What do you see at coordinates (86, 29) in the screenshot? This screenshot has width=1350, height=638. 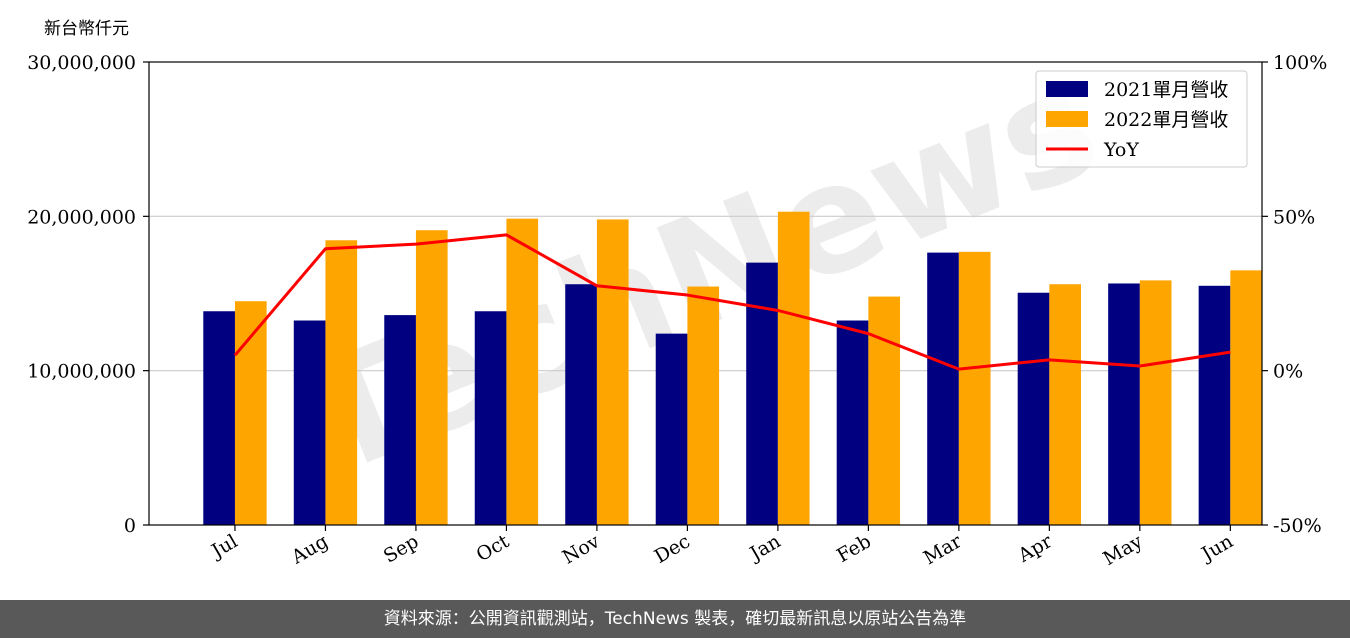 I see `unit-label: 新台幣仟元` at bounding box center [86, 29].